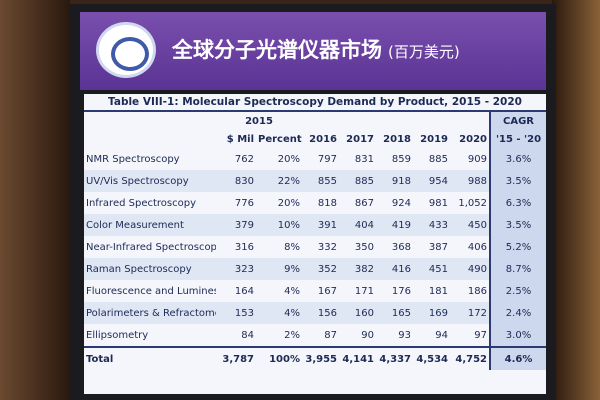  I want to click on cell: 954, so click(431, 181).